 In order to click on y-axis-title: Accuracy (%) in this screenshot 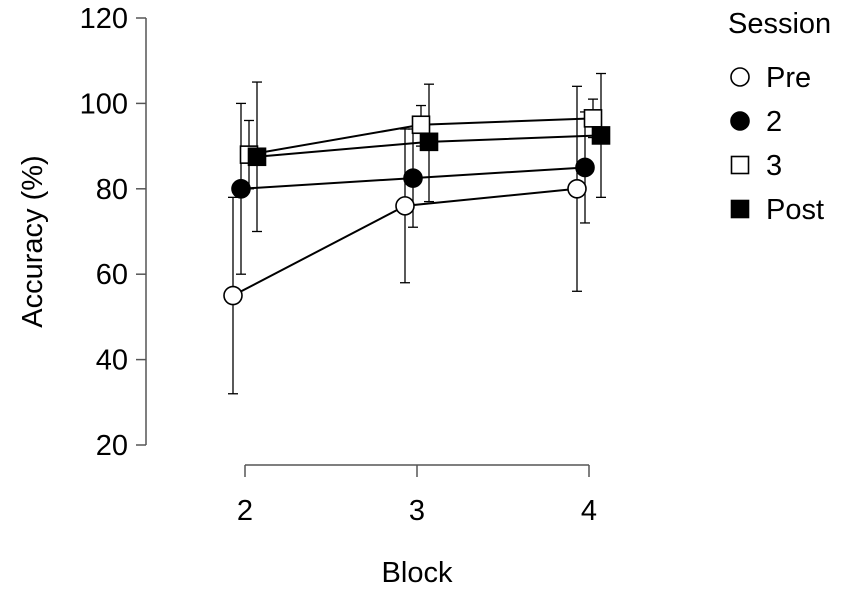, I will do `click(33, 241)`.